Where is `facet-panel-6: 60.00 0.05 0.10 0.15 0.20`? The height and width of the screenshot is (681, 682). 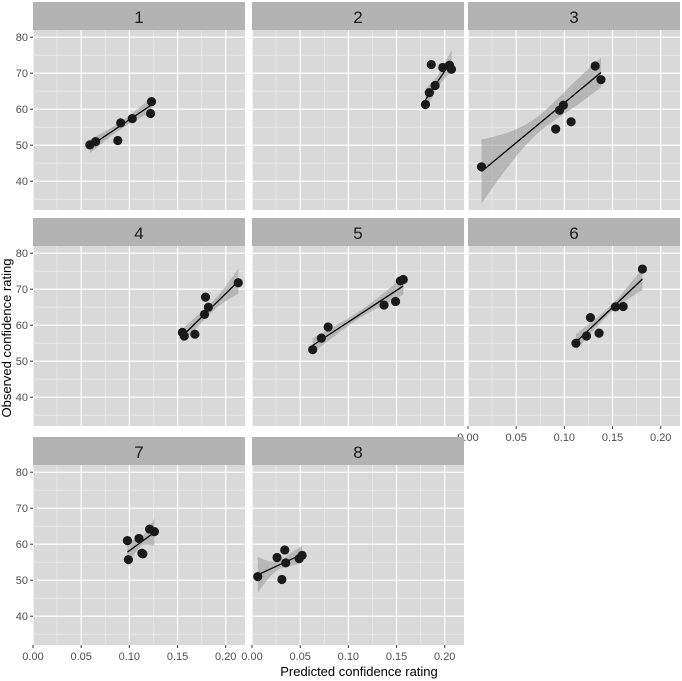
facet-panel-6: 60.00 0.05 0.10 0.15 0.20 is located at coordinates (568, 331).